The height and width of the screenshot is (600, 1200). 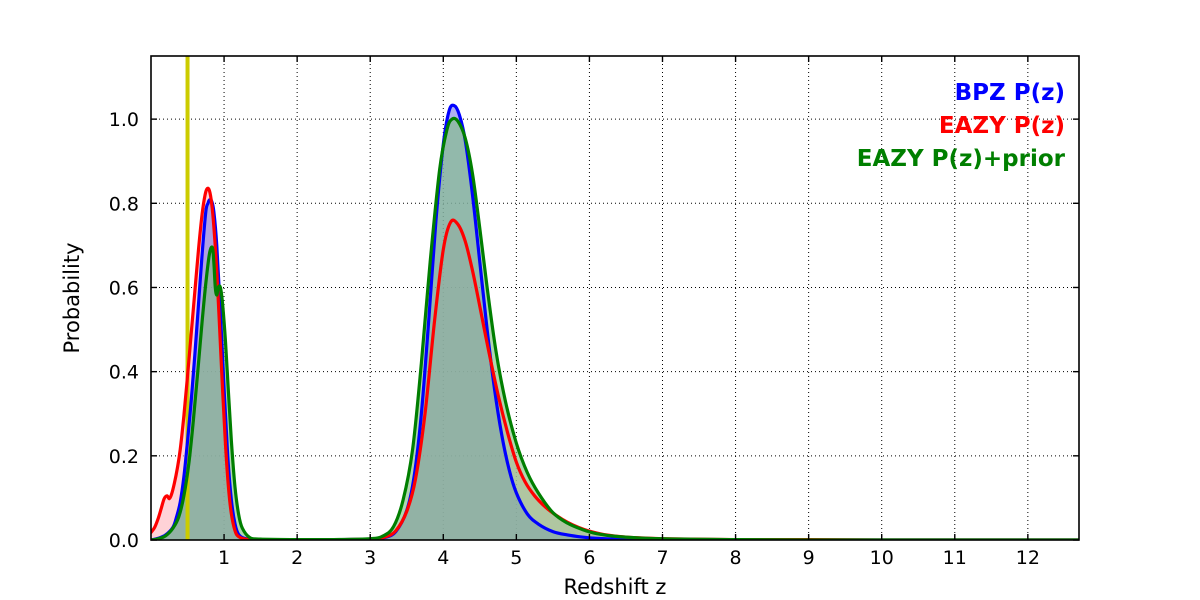 What do you see at coordinates (589, 558) in the screenshot?
I see `x-tick-label: 6` at bounding box center [589, 558].